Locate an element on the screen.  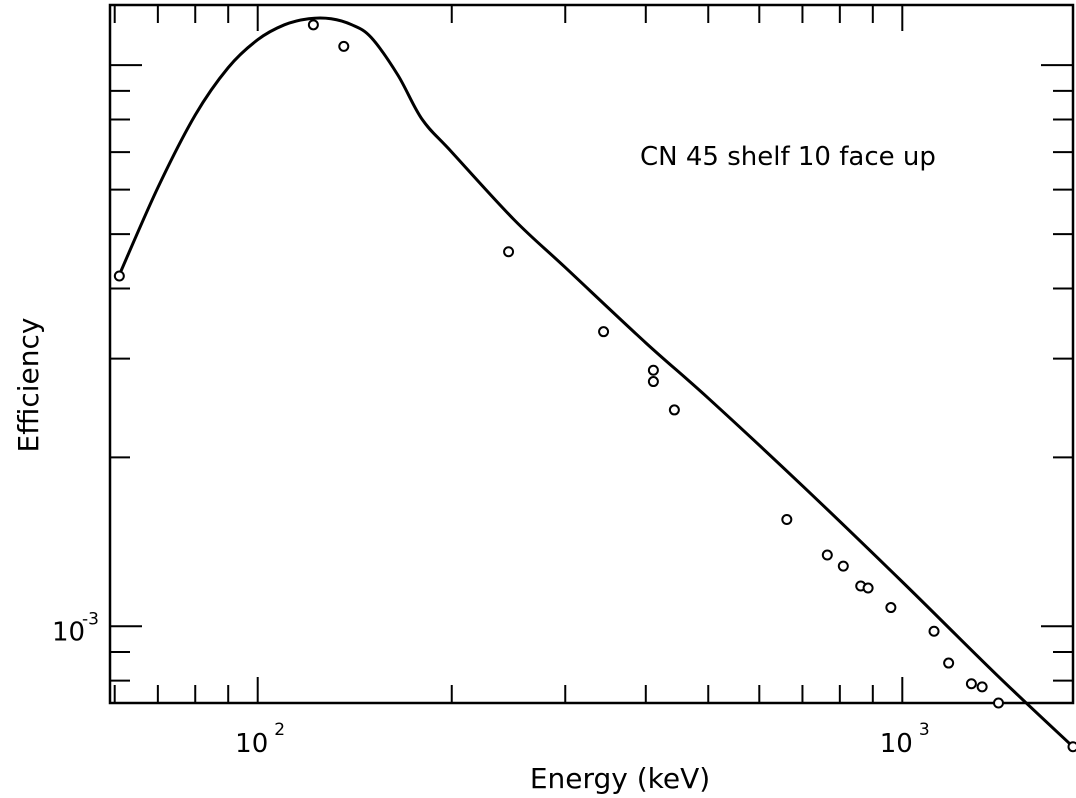
x-tick-label: 10 3 is located at coordinates (905, 739).